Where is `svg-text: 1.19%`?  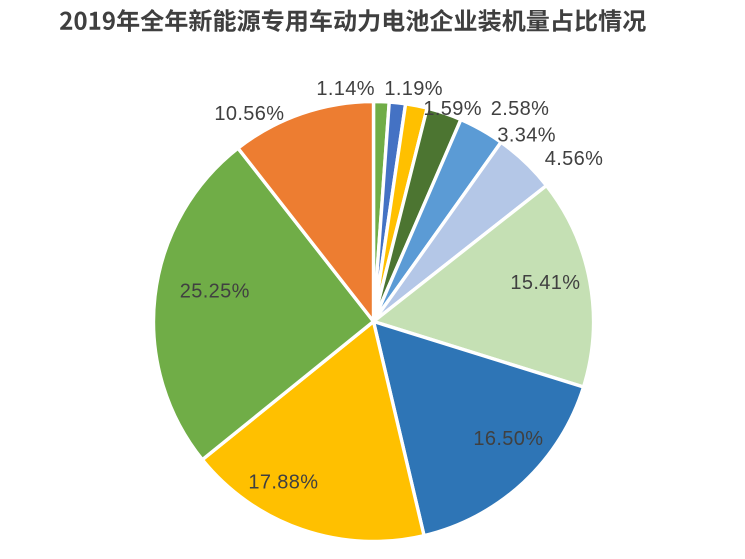 svg-text: 1.19% is located at coordinates (413, 89).